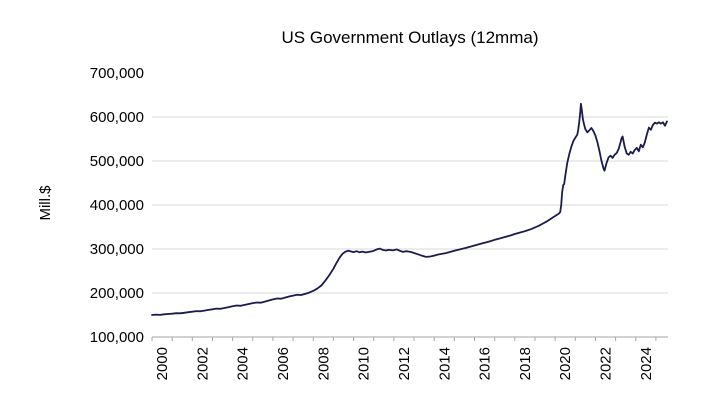 This screenshot has width=720, height=412. What do you see at coordinates (117, 293) in the screenshot?
I see `y-tick-label: 200,000` at bounding box center [117, 293].